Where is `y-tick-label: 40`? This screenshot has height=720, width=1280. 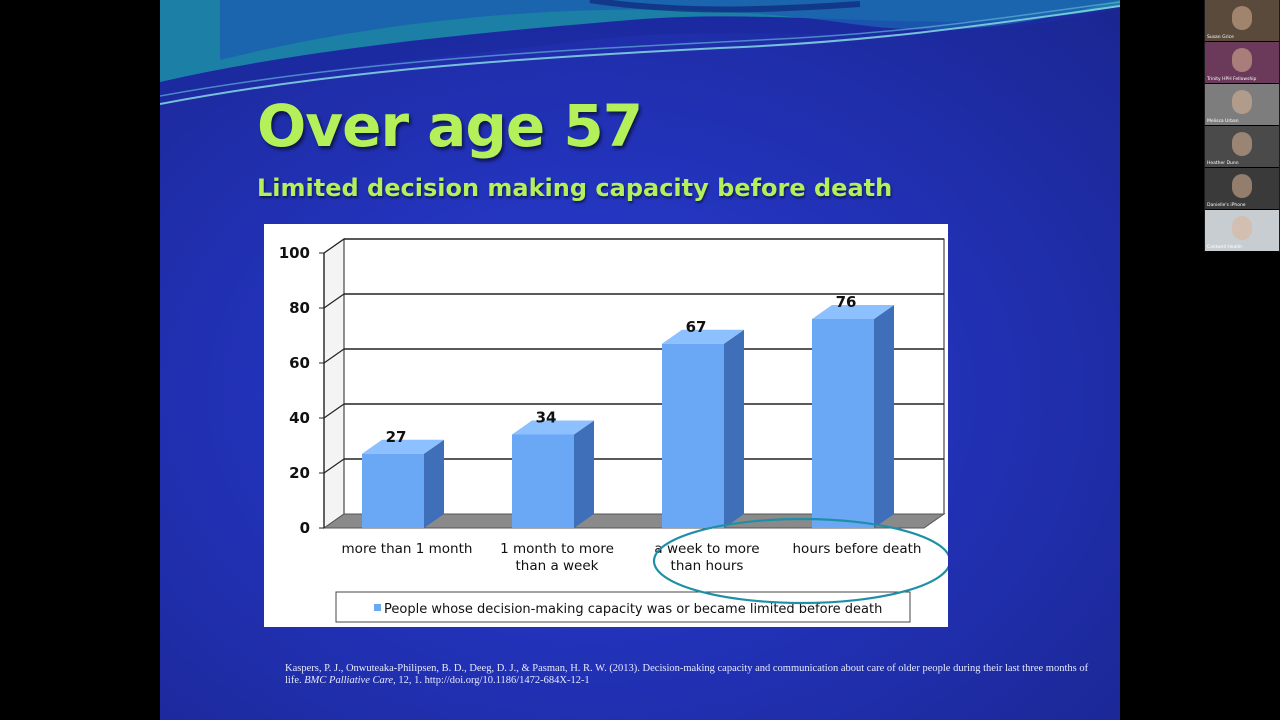
y-tick-label: 40 is located at coordinates (299, 418).